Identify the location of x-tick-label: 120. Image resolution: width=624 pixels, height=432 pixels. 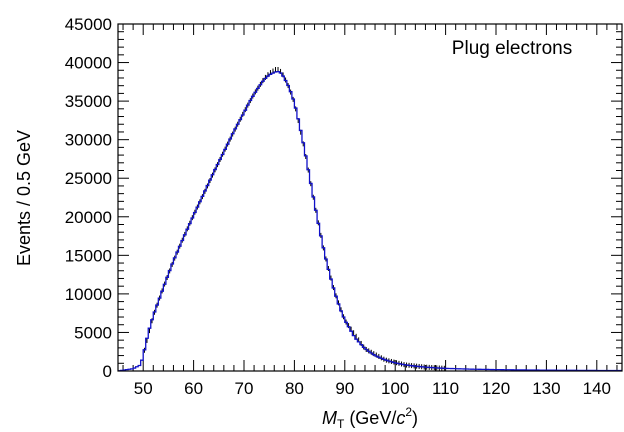
(496, 388).